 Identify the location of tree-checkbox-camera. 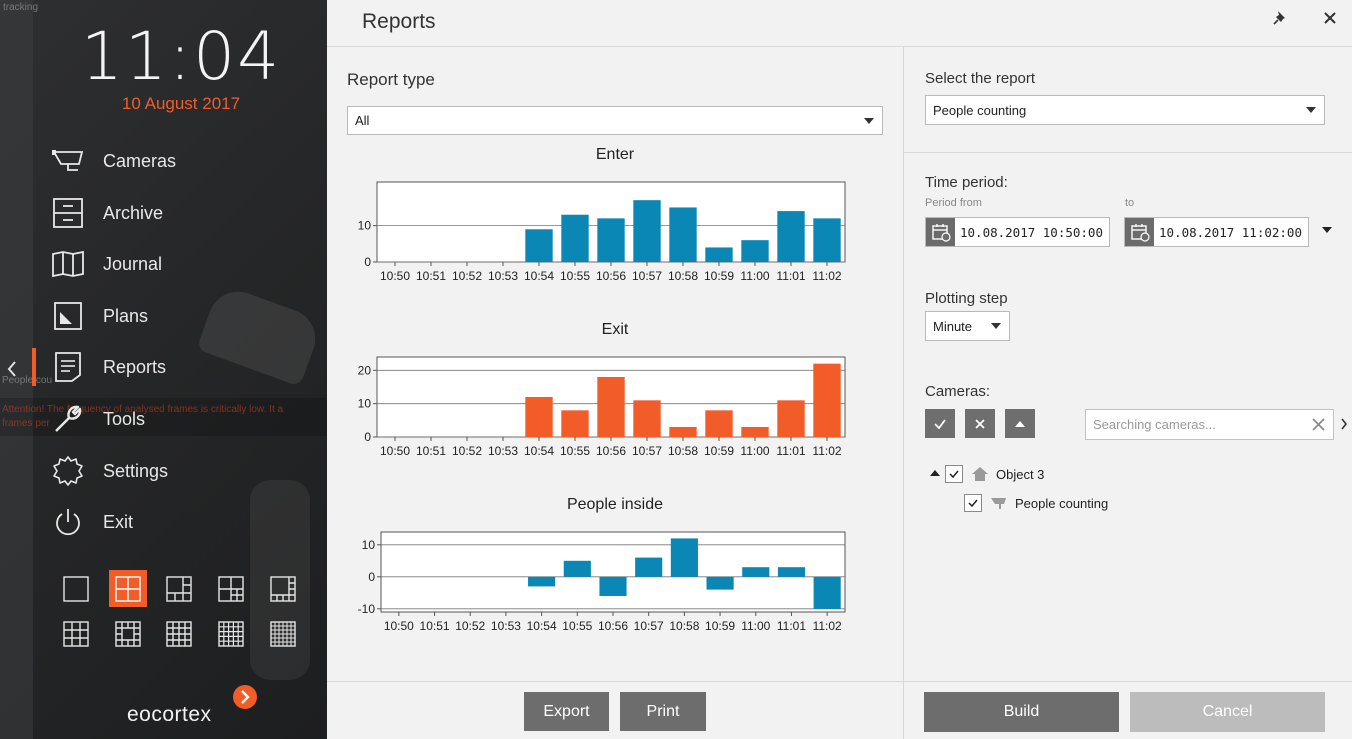
(973, 503).